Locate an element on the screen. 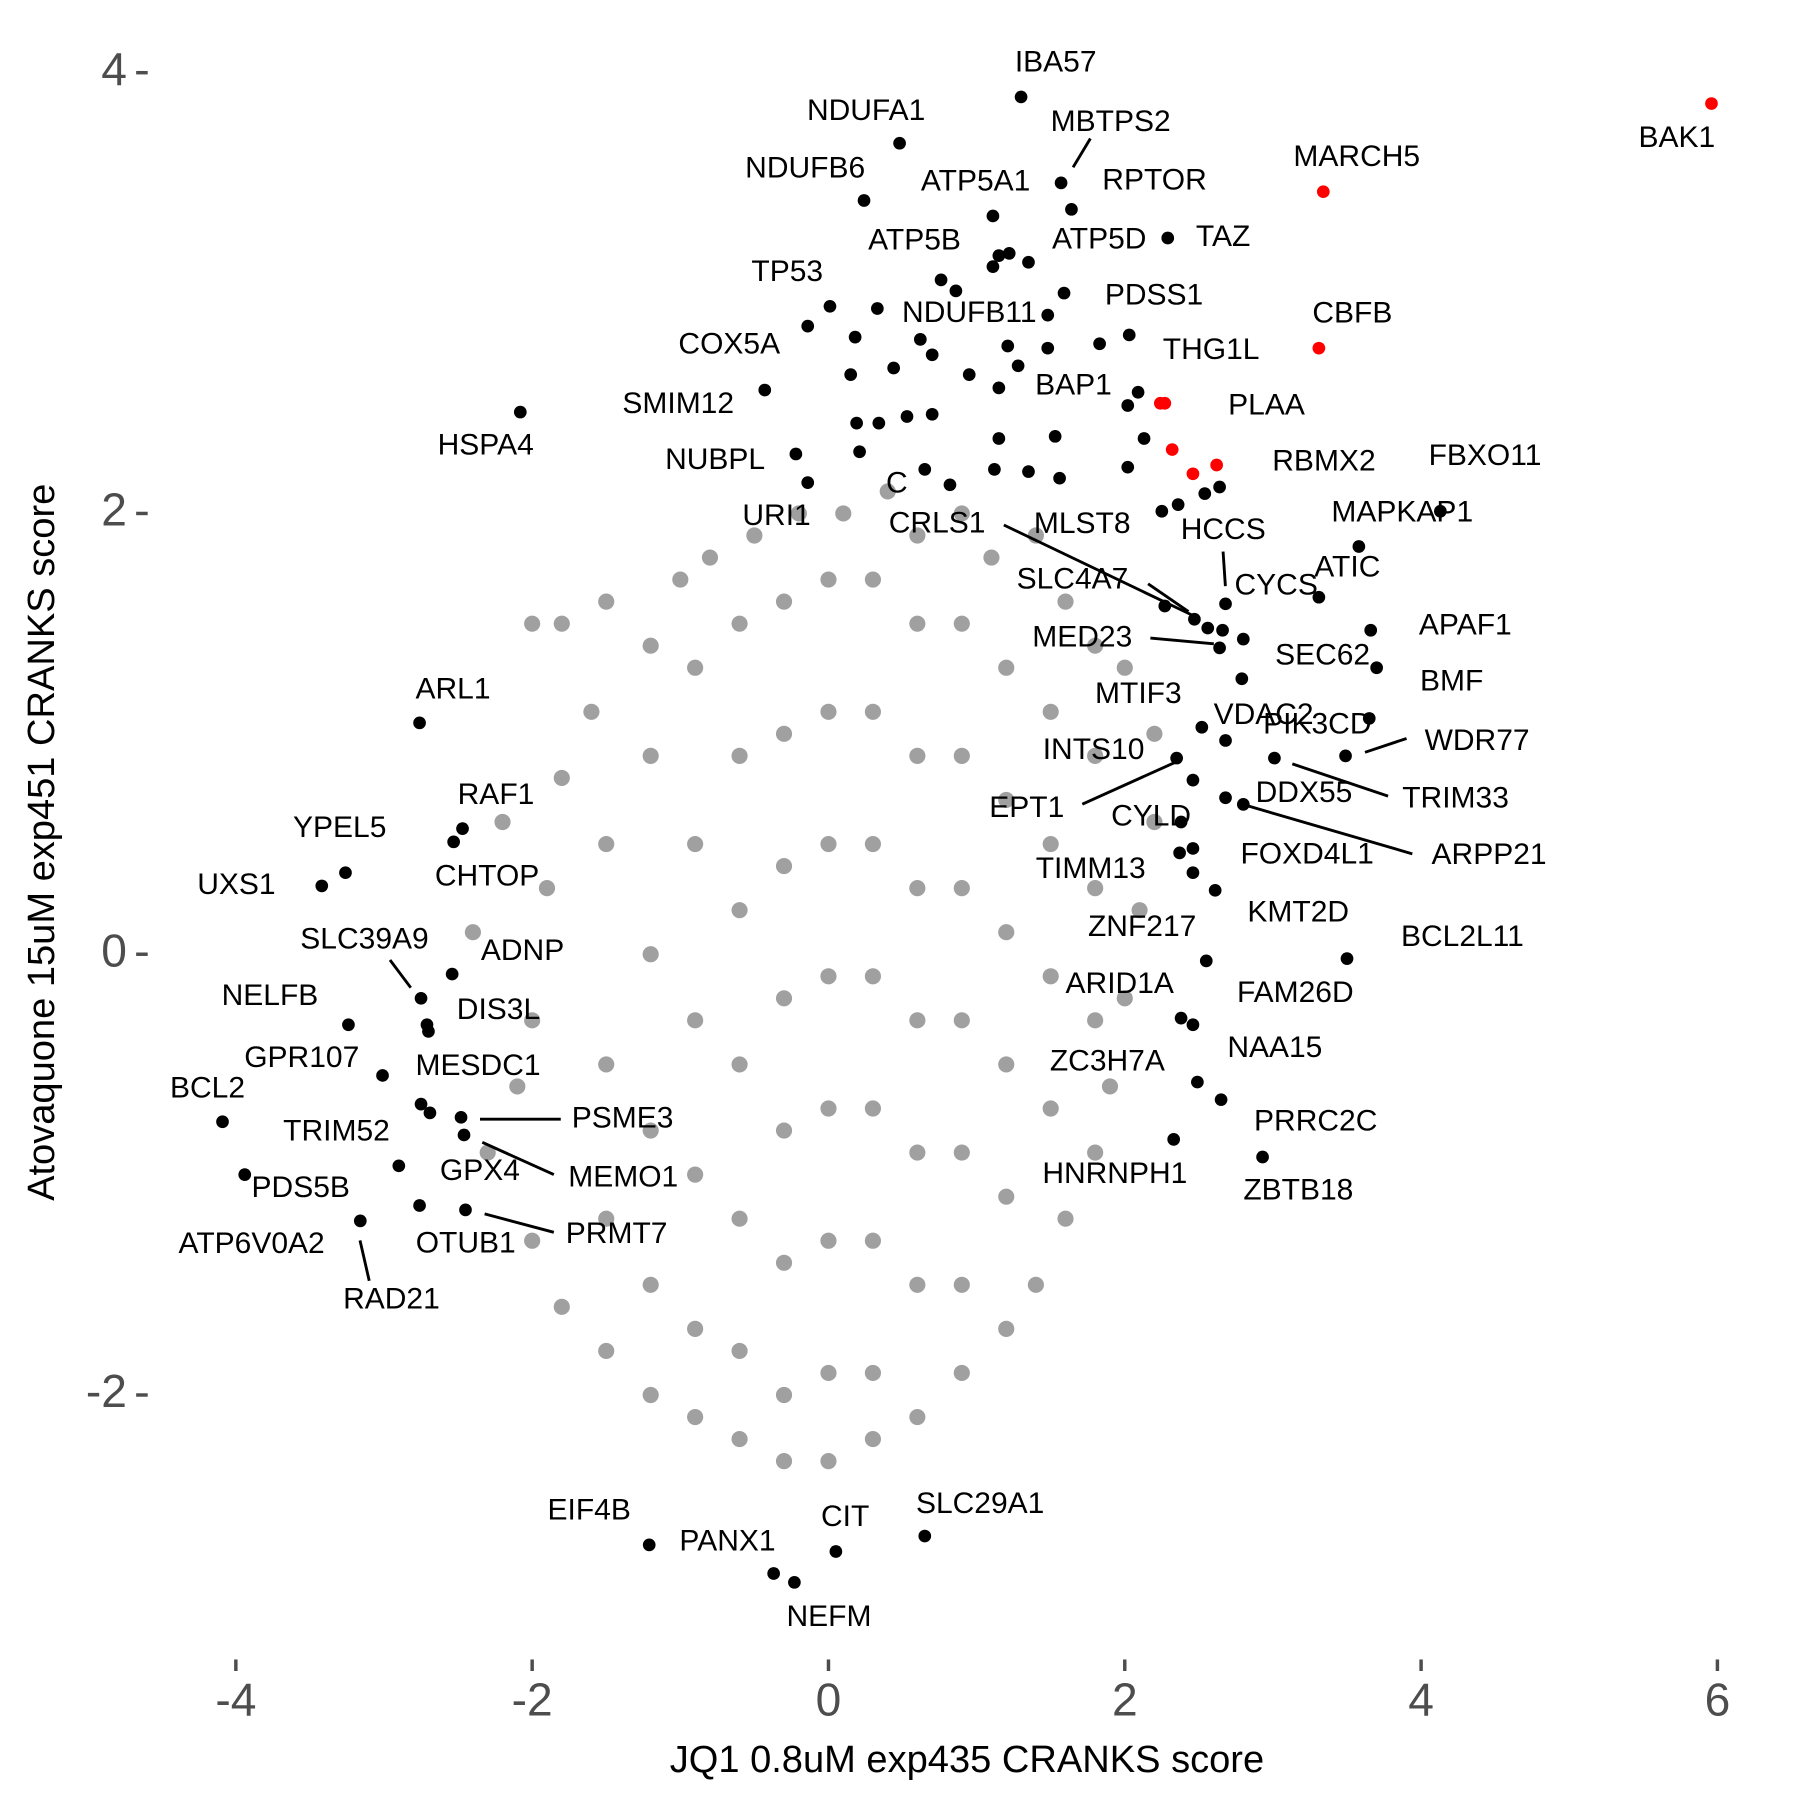 This screenshot has width=1800, height=1800. point-label: MEMO1 is located at coordinates (623, 1177).